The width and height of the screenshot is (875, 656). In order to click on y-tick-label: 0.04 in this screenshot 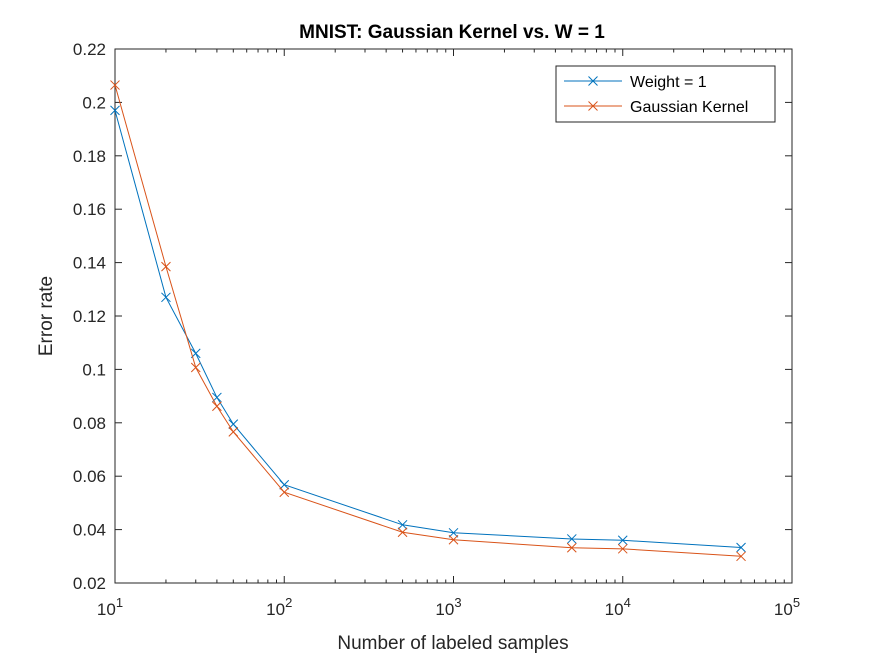, I will do `click(89, 530)`.